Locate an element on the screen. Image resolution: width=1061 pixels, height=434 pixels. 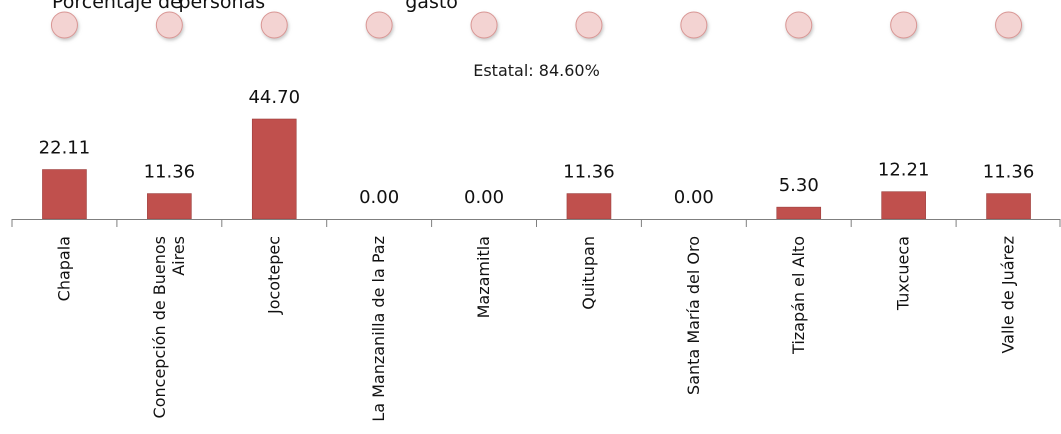
category-label: Tizapán el Alto is located at coordinates (798, 295).